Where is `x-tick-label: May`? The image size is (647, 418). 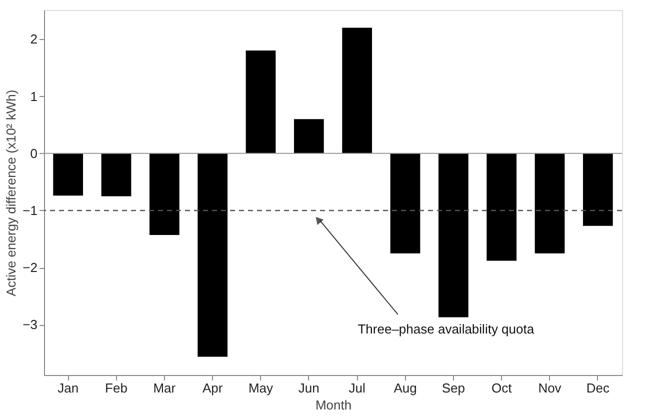
x-tick-label: May is located at coordinates (261, 388).